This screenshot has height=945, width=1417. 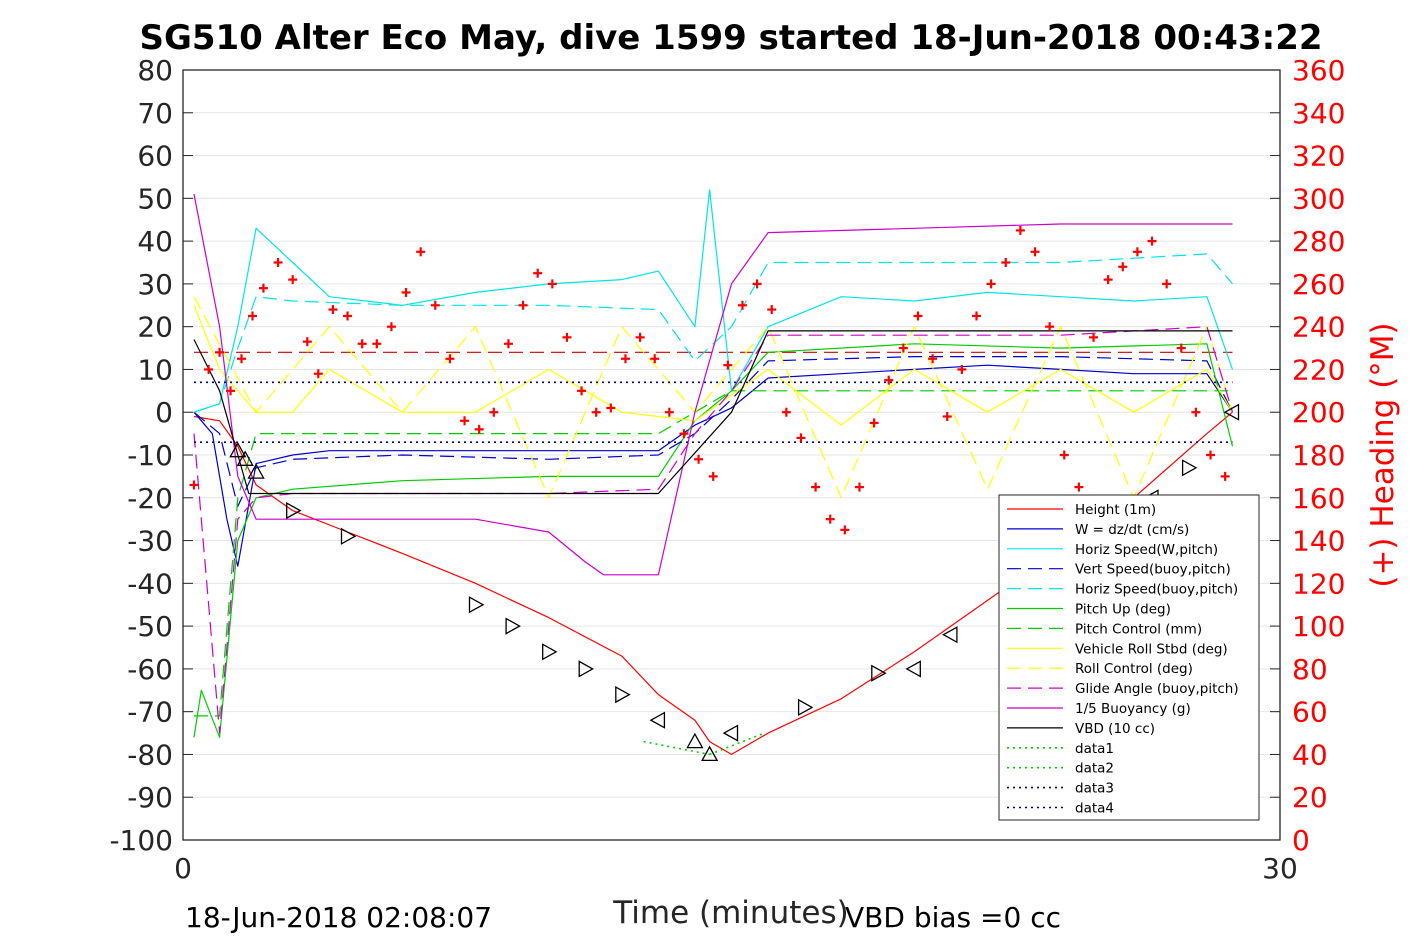 What do you see at coordinates (1115, 510) in the screenshot?
I see `legend-label: Height (1m)` at bounding box center [1115, 510].